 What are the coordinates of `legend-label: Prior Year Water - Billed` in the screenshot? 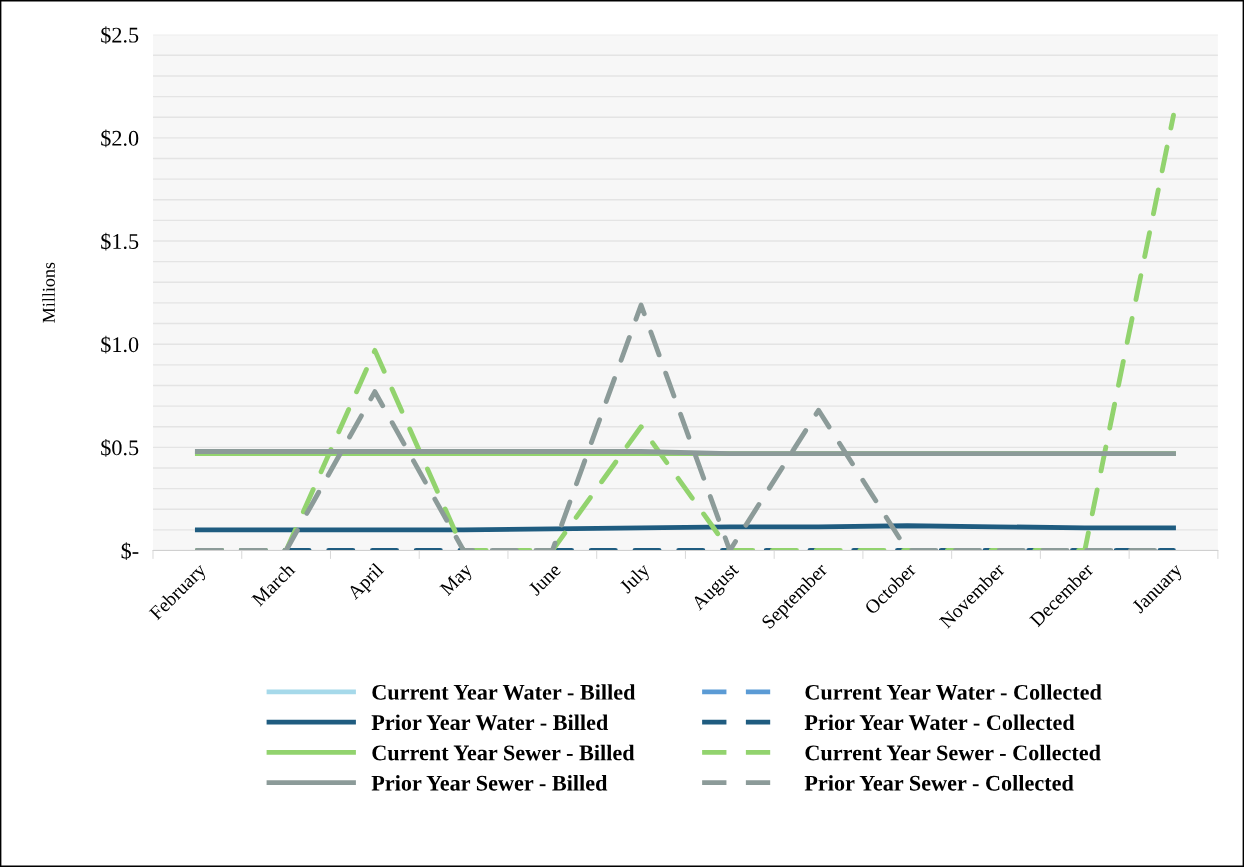 It's located at (490, 722).